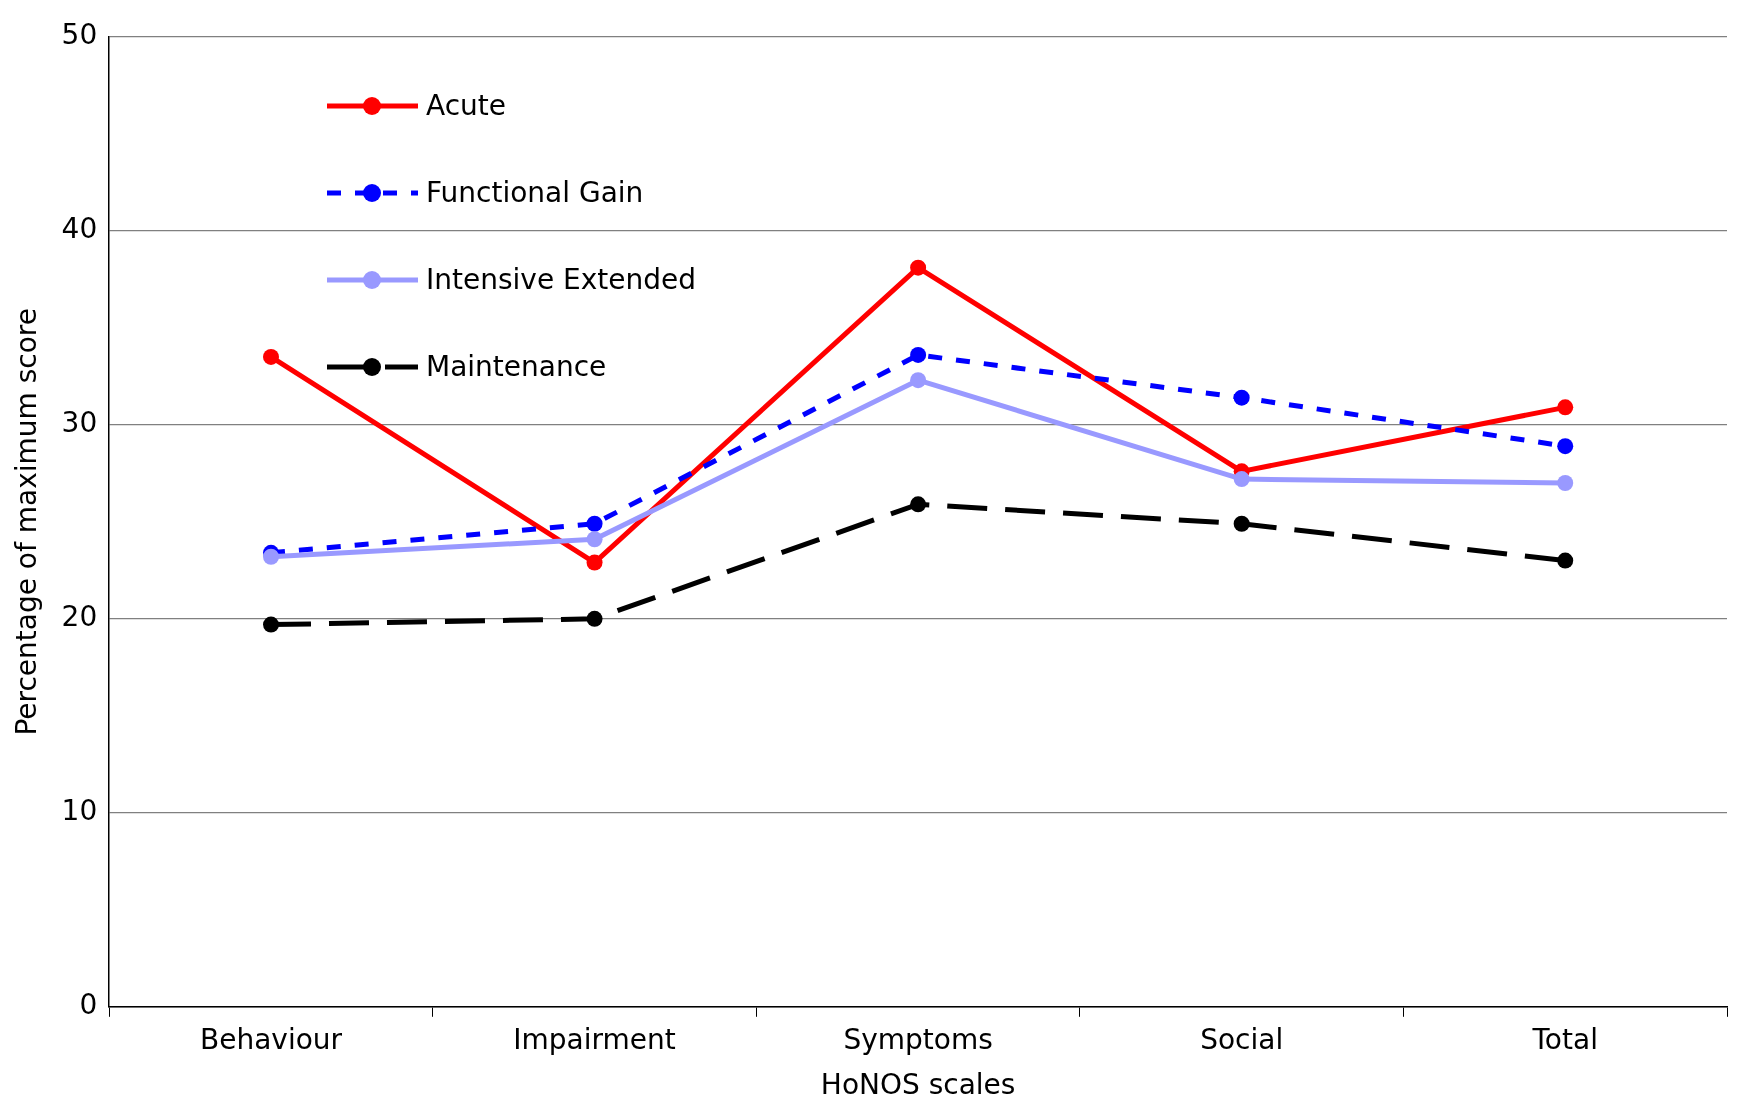 Image resolution: width=1743 pixels, height=1118 pixels. I want to click on x-axis-title: HoNOS scales, so click(918, 1085).